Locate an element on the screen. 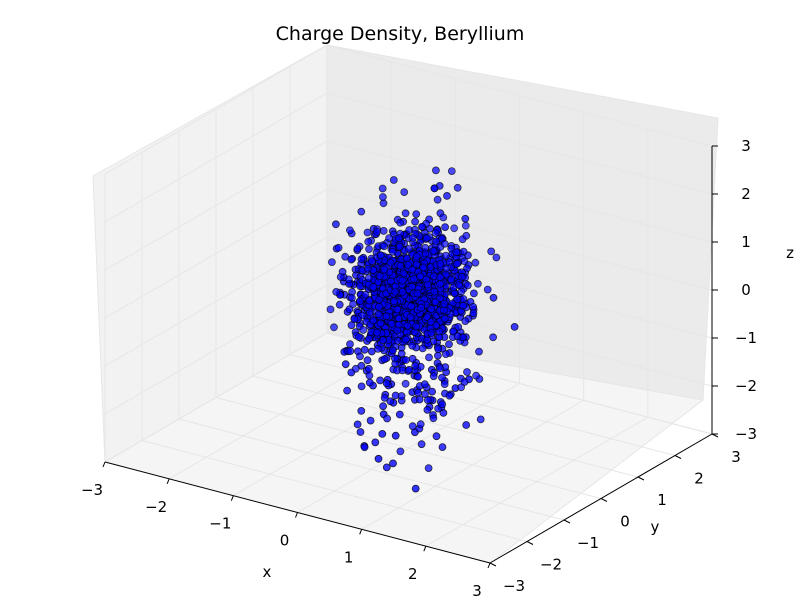 This screenshot has width=800, height=600. scatter-points is located at coordinates (422, 329).